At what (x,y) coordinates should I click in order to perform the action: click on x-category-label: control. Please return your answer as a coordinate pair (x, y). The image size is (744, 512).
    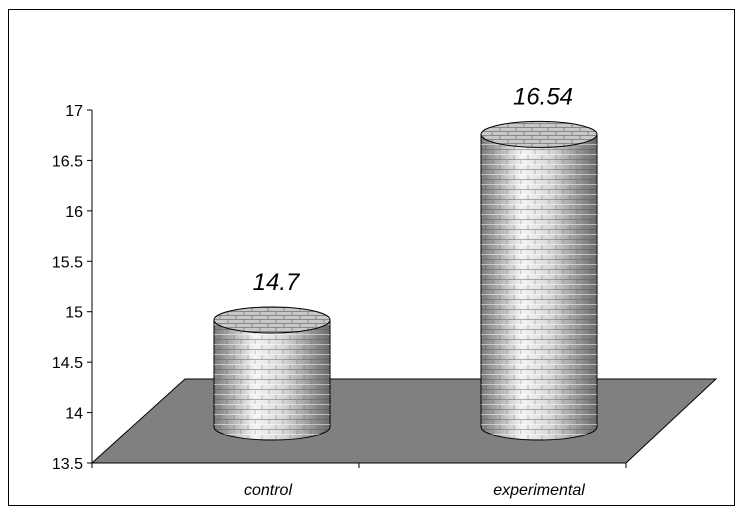
    Looking at the image, I should click on (268, 490).